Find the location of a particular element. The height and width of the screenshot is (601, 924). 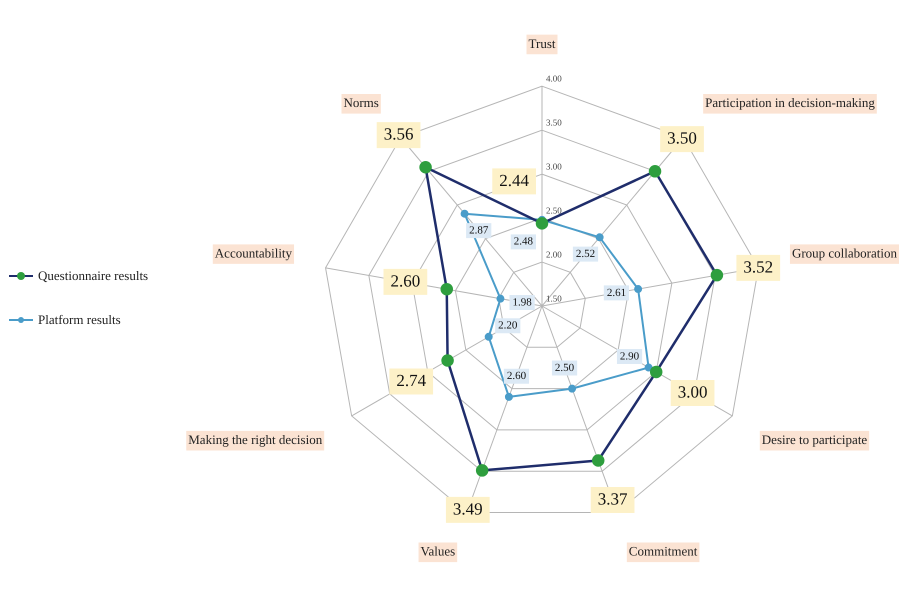

y-tick-label: 1.50 is located at coordinates (554, 298).